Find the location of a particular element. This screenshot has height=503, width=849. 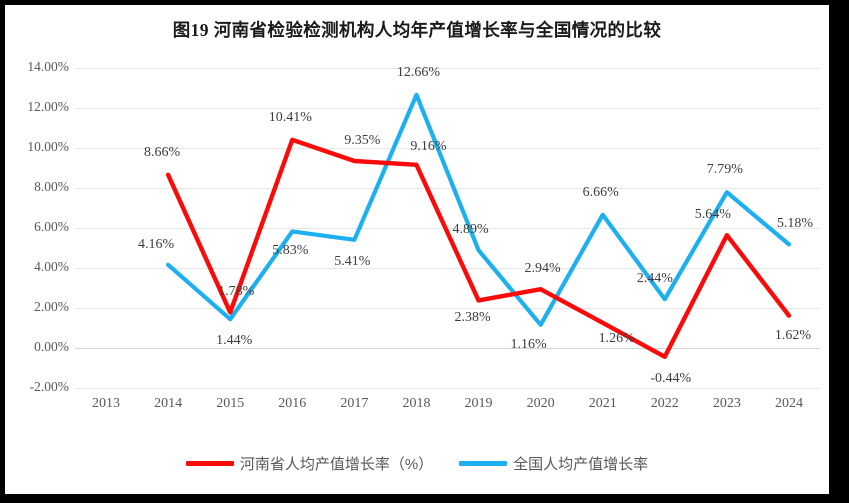

data-point-label: 1.44% is located at coordinates (234, 341).